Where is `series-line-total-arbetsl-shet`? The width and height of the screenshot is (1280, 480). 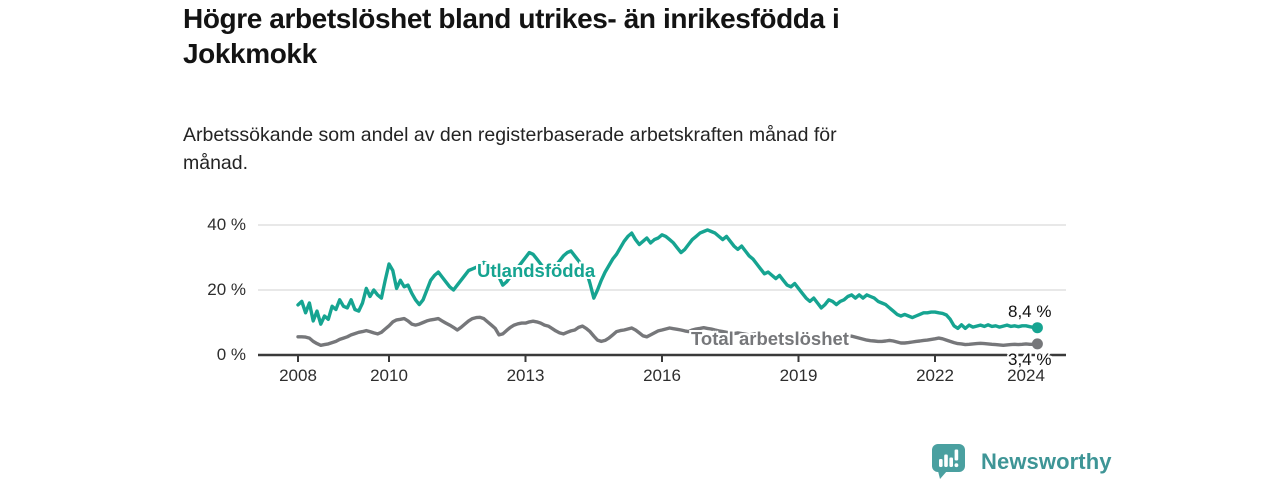
series-line-total-arbetsl-shet is located at coordinates (668, 331).